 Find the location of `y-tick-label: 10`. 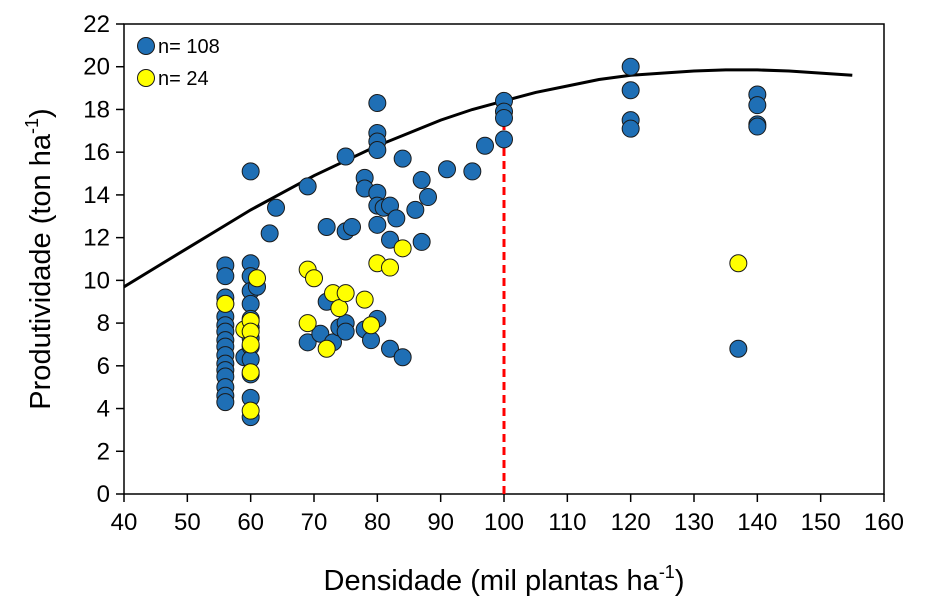

y-tick-label: 10 is located at coordinates (96, 280).